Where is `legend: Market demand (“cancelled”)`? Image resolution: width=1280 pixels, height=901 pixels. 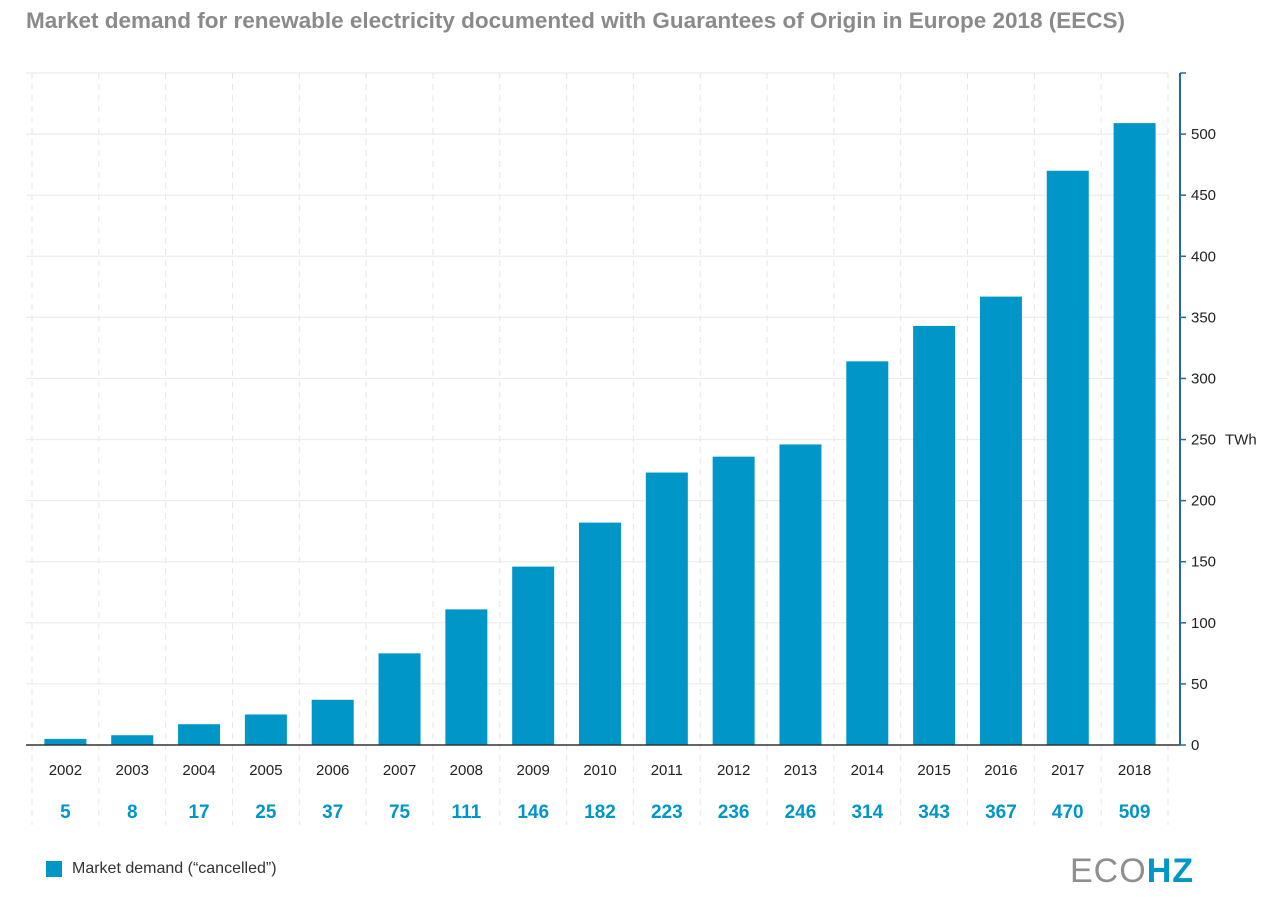
legend: Market demand (“cancelled”) is located at coordinates (161, 869).